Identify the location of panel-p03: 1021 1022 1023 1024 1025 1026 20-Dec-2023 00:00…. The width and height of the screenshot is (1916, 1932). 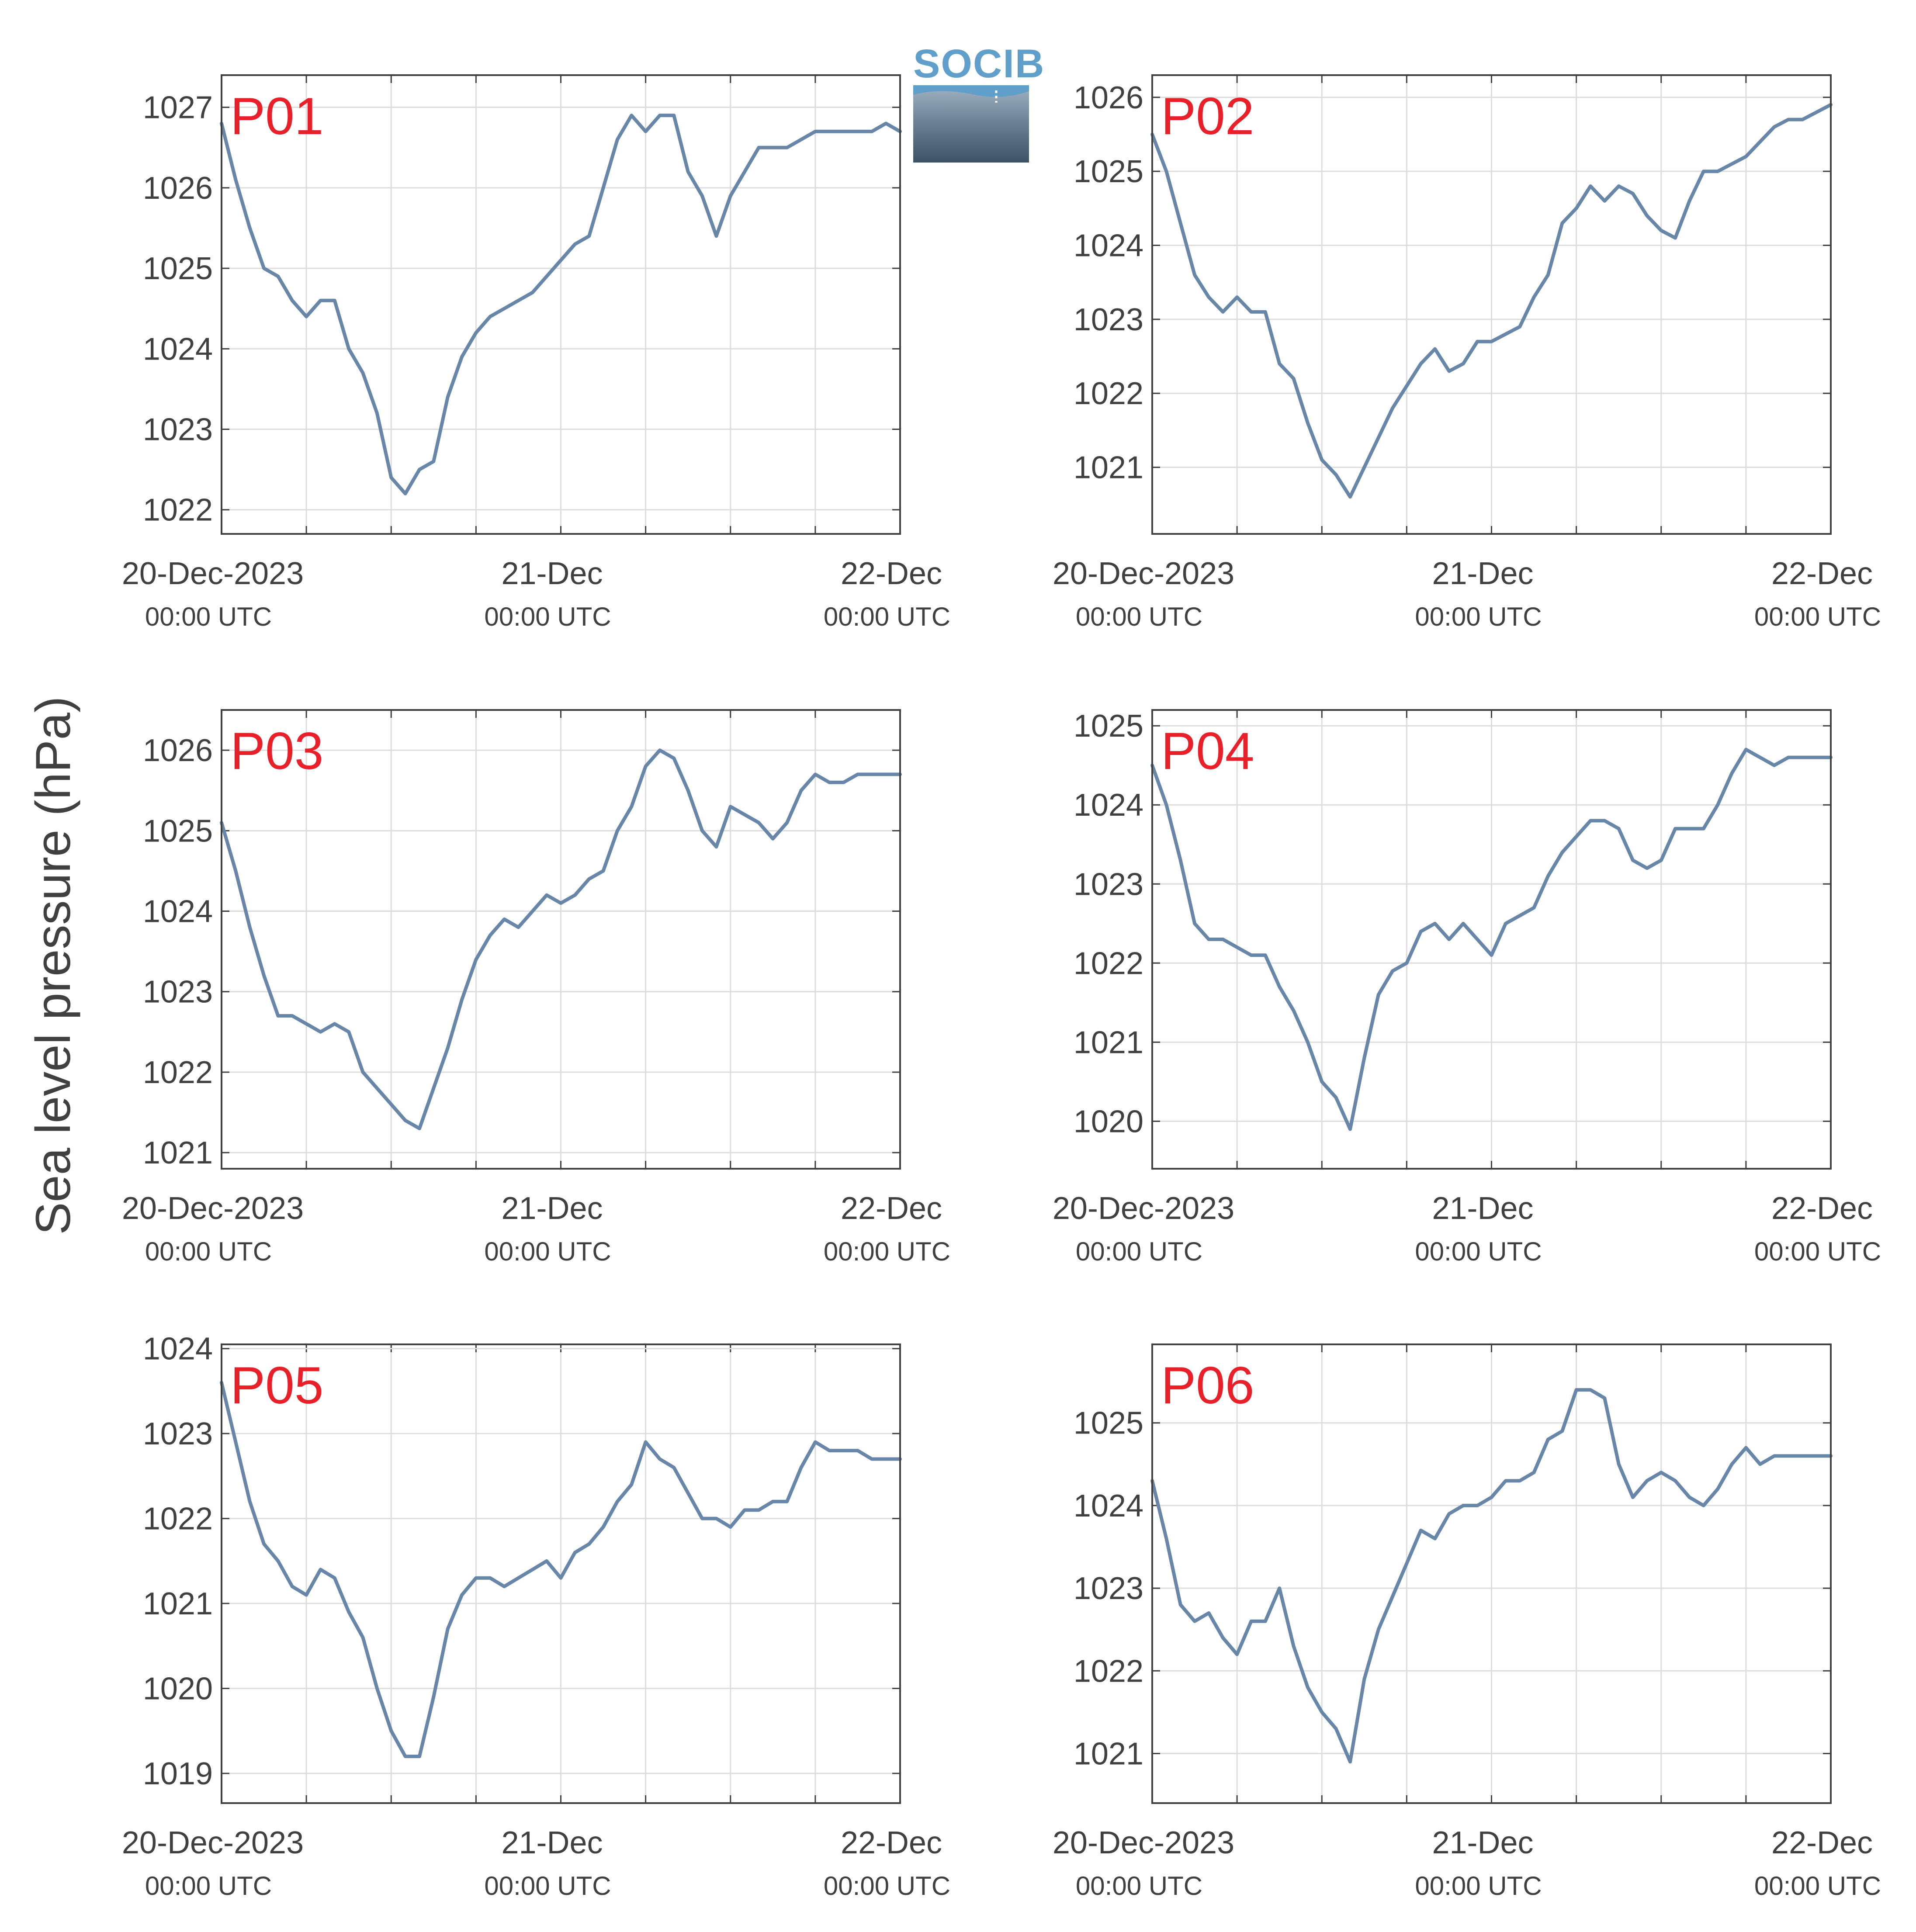
(536, 987).